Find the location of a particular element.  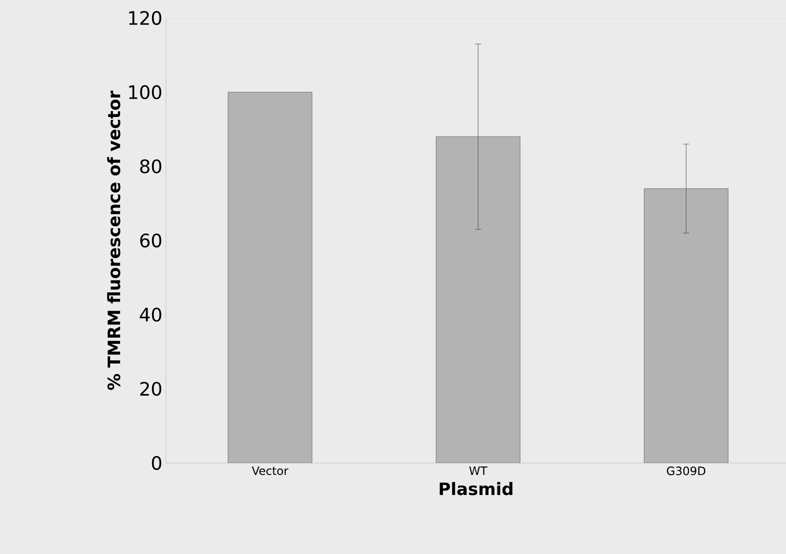

x-tick-label: WT is located at coordinates (478, 470).